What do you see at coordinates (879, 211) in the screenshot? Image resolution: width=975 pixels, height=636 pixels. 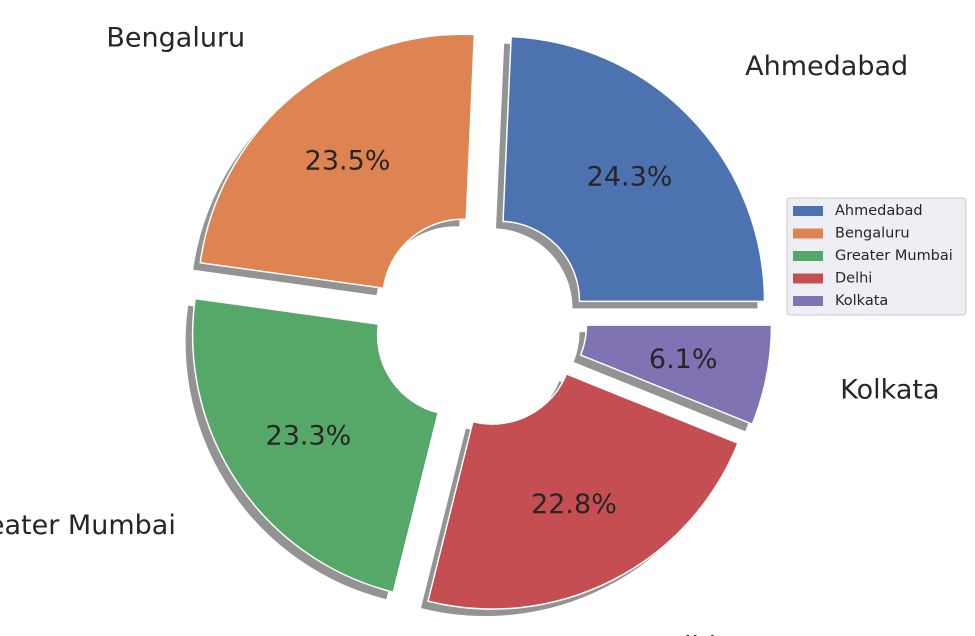 I see `legend-label-ahmedabad: Ahmedabad` at bounding box center [879, 211].